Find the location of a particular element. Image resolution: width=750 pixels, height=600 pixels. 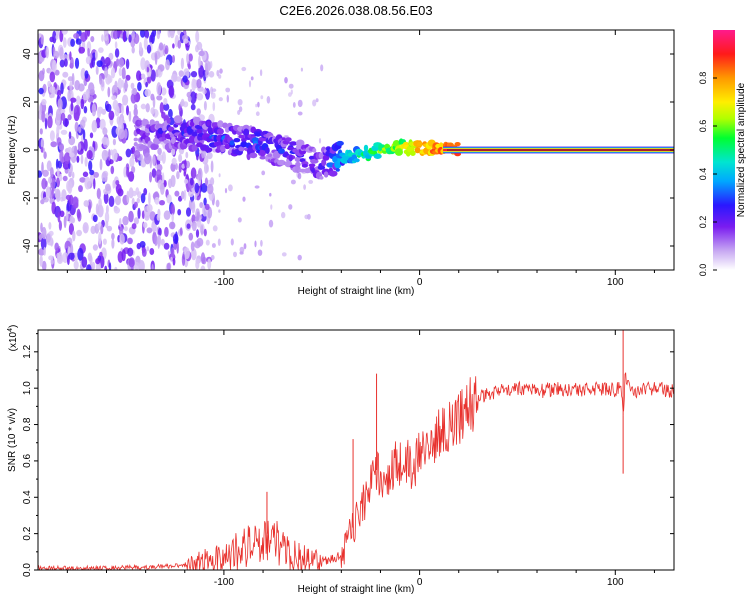

snr-y-label: SNR (10 * v/v) is located at coordinates (12, 440).